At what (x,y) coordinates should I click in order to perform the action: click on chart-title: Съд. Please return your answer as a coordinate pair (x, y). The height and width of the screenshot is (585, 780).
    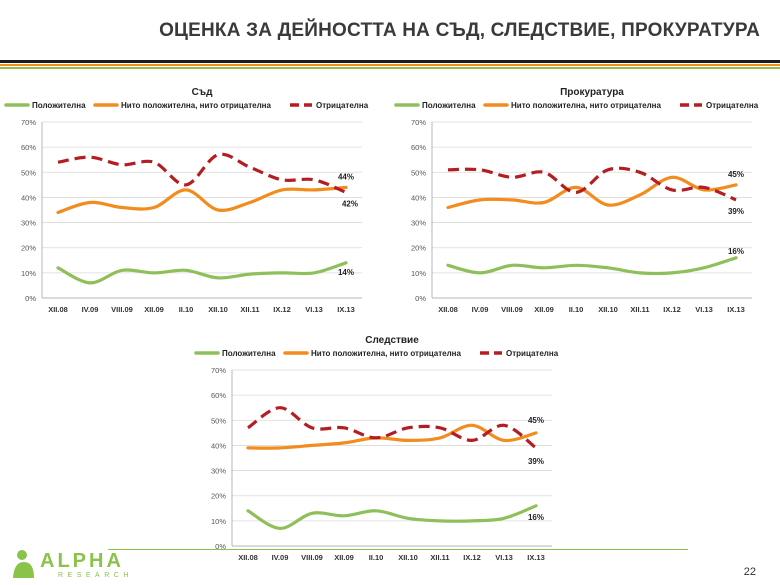
    Looking at the image, I should click on (203, 92).